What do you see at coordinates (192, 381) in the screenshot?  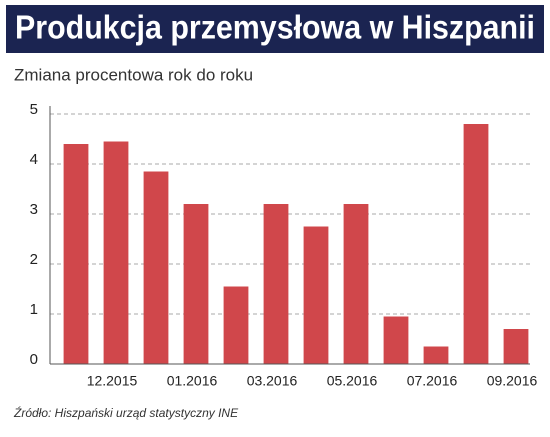 I see `x-tick-label: 01.2016` at bounding box center [192, 381].